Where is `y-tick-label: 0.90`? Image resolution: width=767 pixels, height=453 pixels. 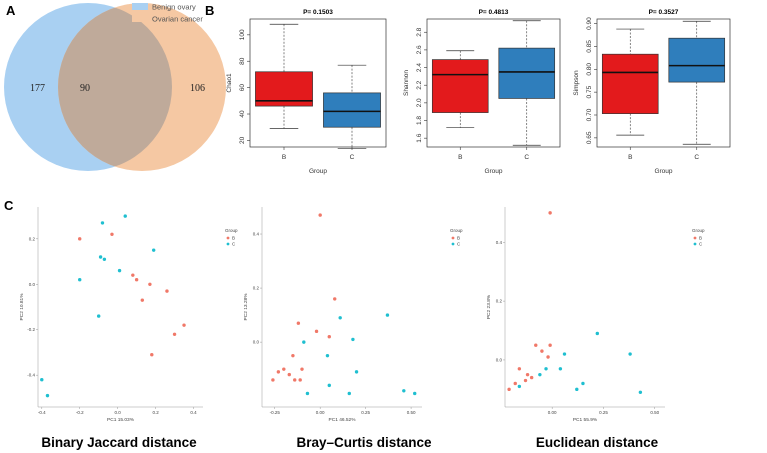 y-tick-label: 0.90 is located at coordinates (589, 23).